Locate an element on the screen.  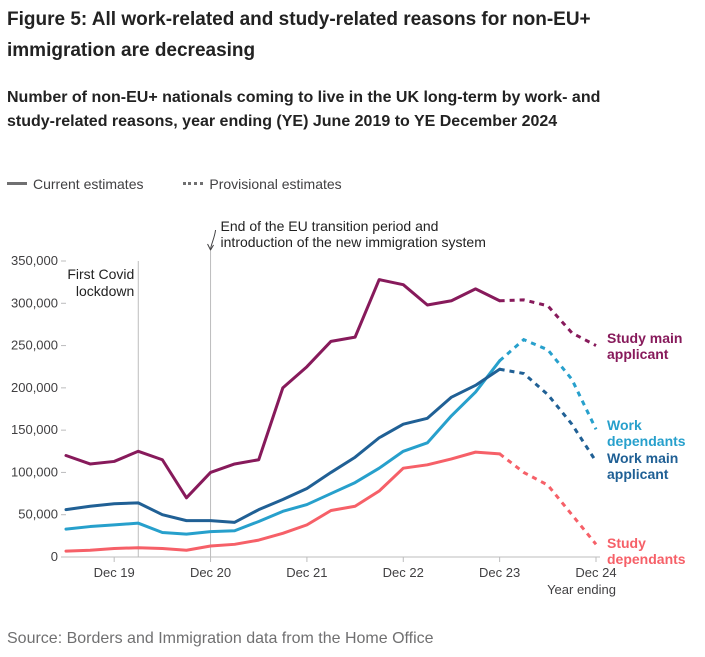
annotation-label-eu-transition: End of the EU transition period and is located at coordinates (330, 226).